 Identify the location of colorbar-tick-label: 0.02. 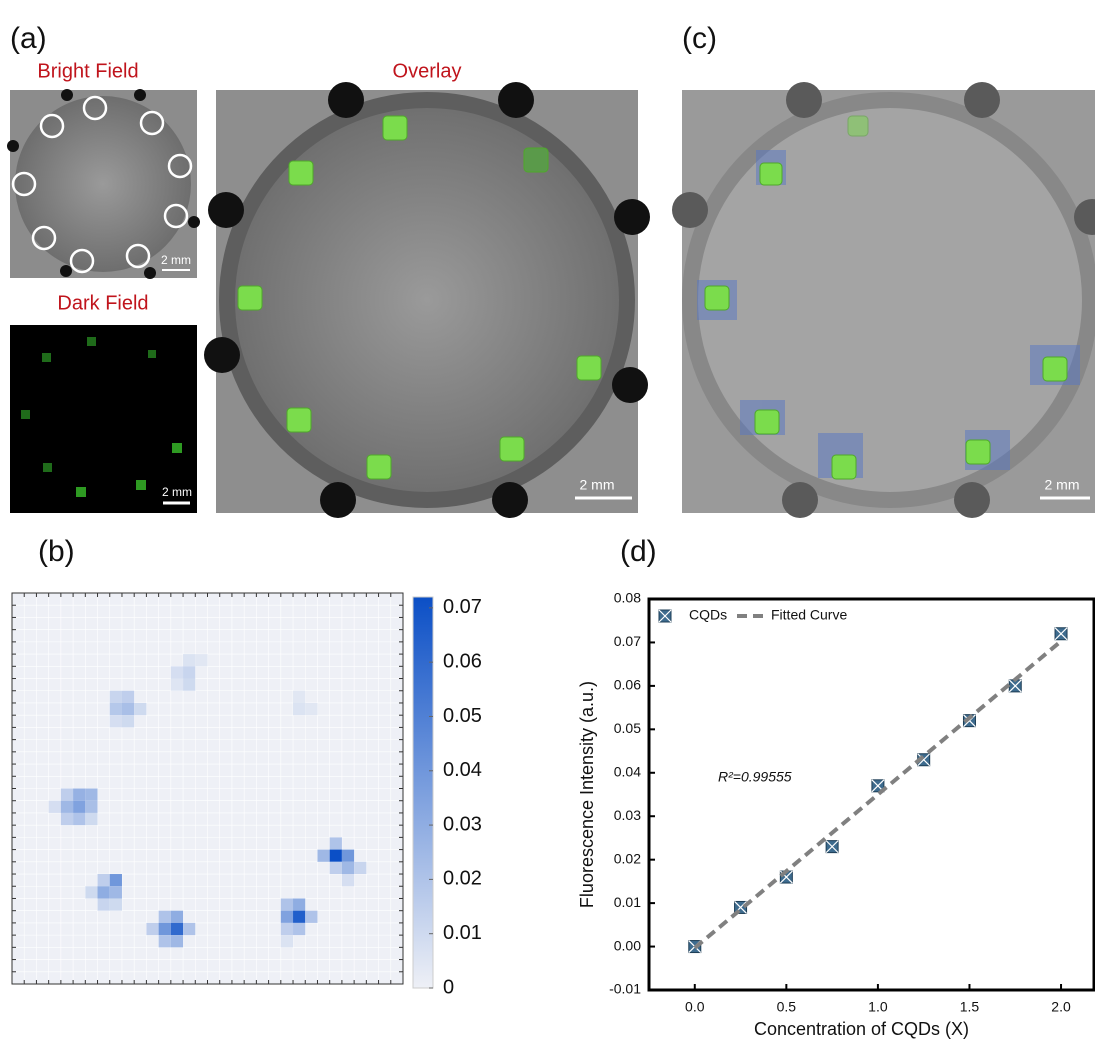
(462, 879).